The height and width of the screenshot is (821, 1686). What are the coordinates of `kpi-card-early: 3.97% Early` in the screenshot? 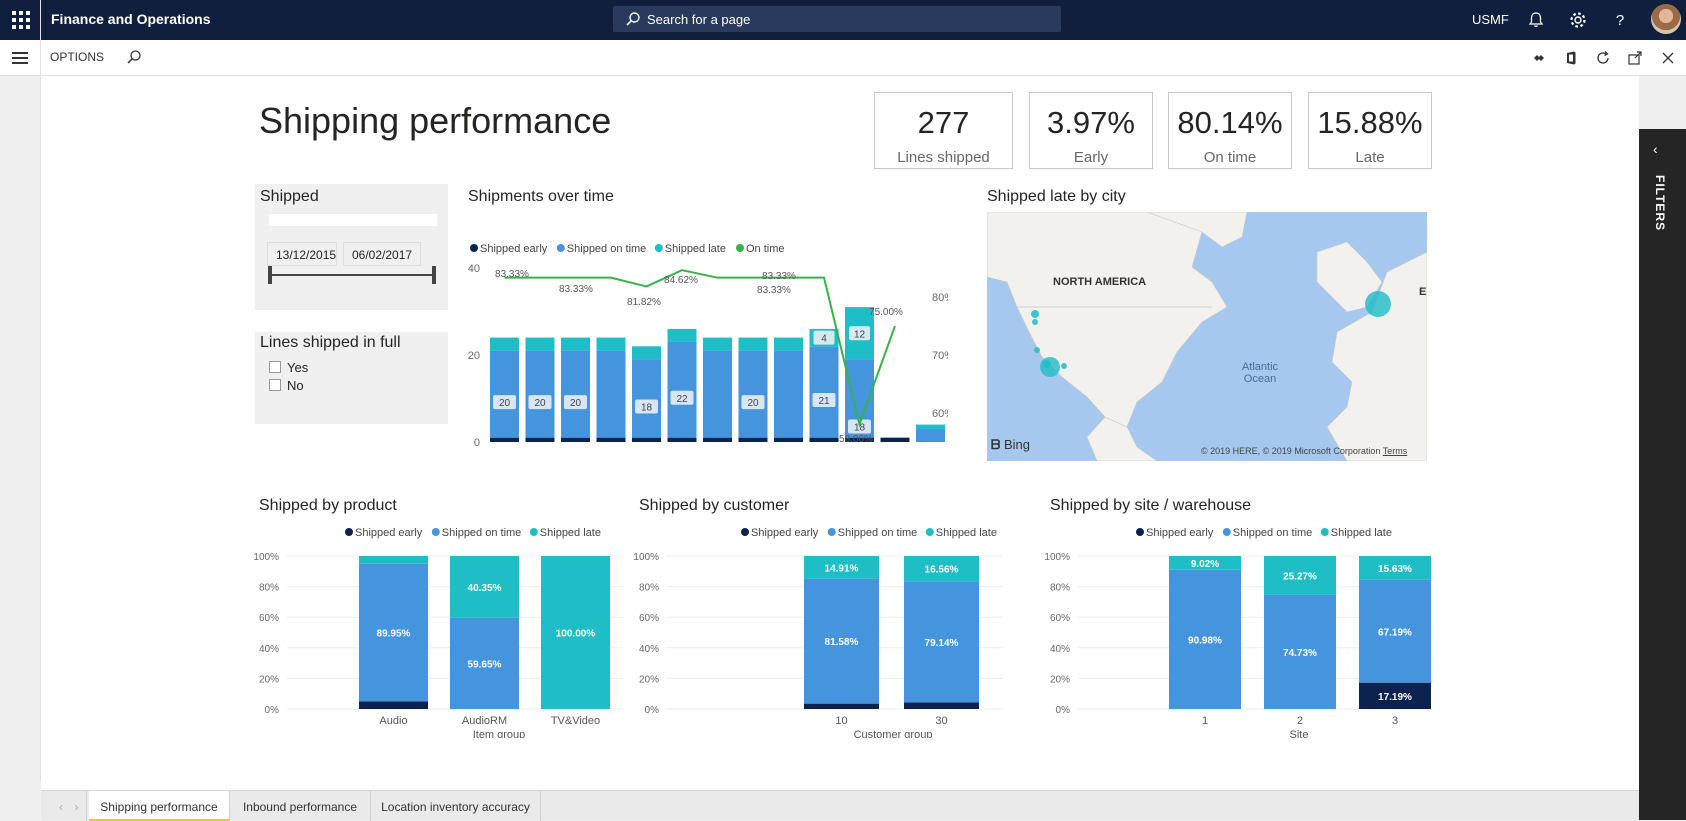 It's located at (1091, 130).